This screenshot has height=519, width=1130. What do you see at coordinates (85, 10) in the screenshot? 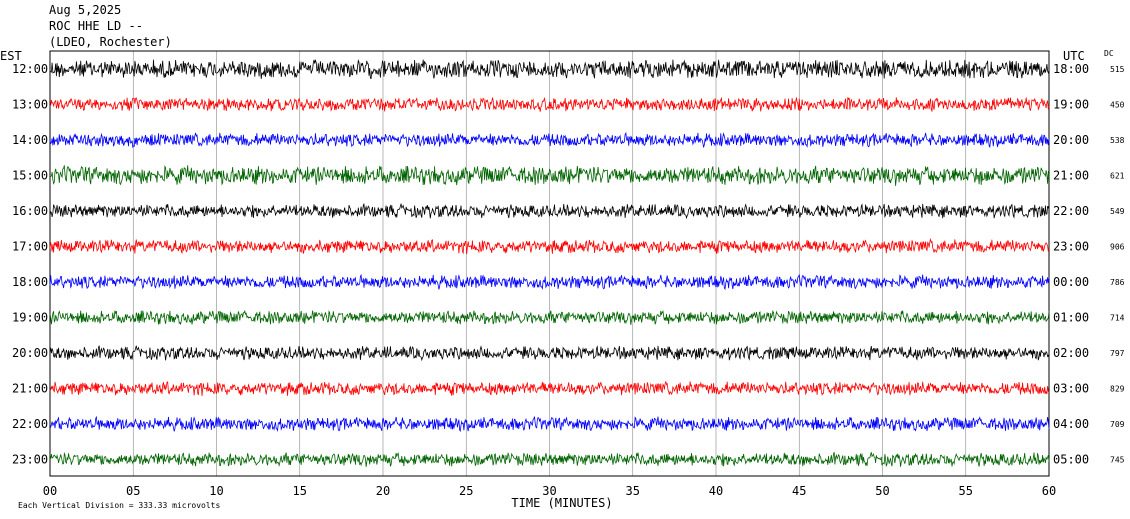
I see `plot-date: Aug 5,2025` at bounding box center [85, 10].